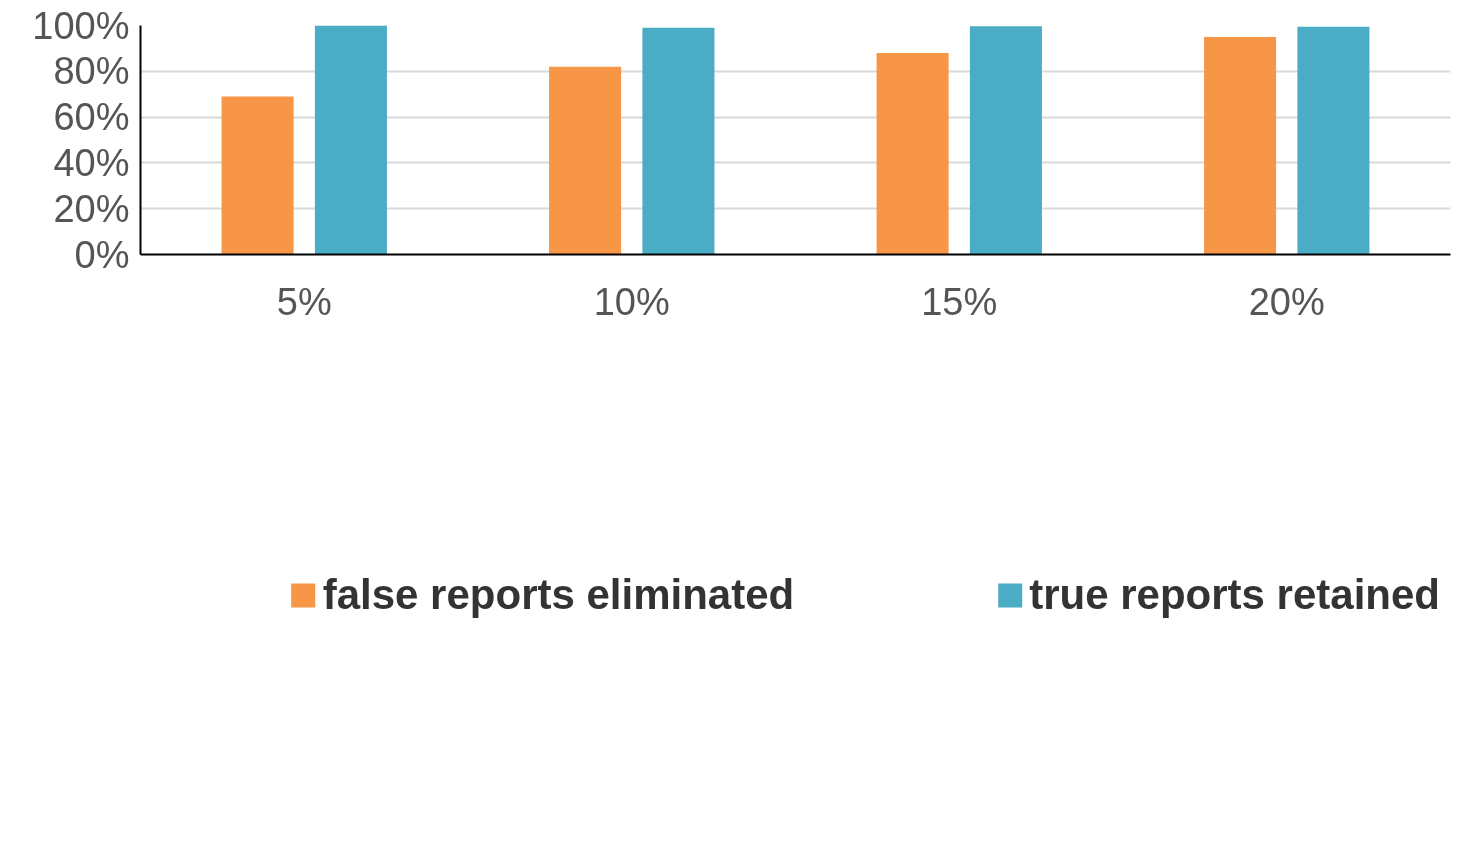  What do you see at coordinates (304, 301) in the screenshot?
I see `x-tick-label: 5%` at bounding box center [304, 301].